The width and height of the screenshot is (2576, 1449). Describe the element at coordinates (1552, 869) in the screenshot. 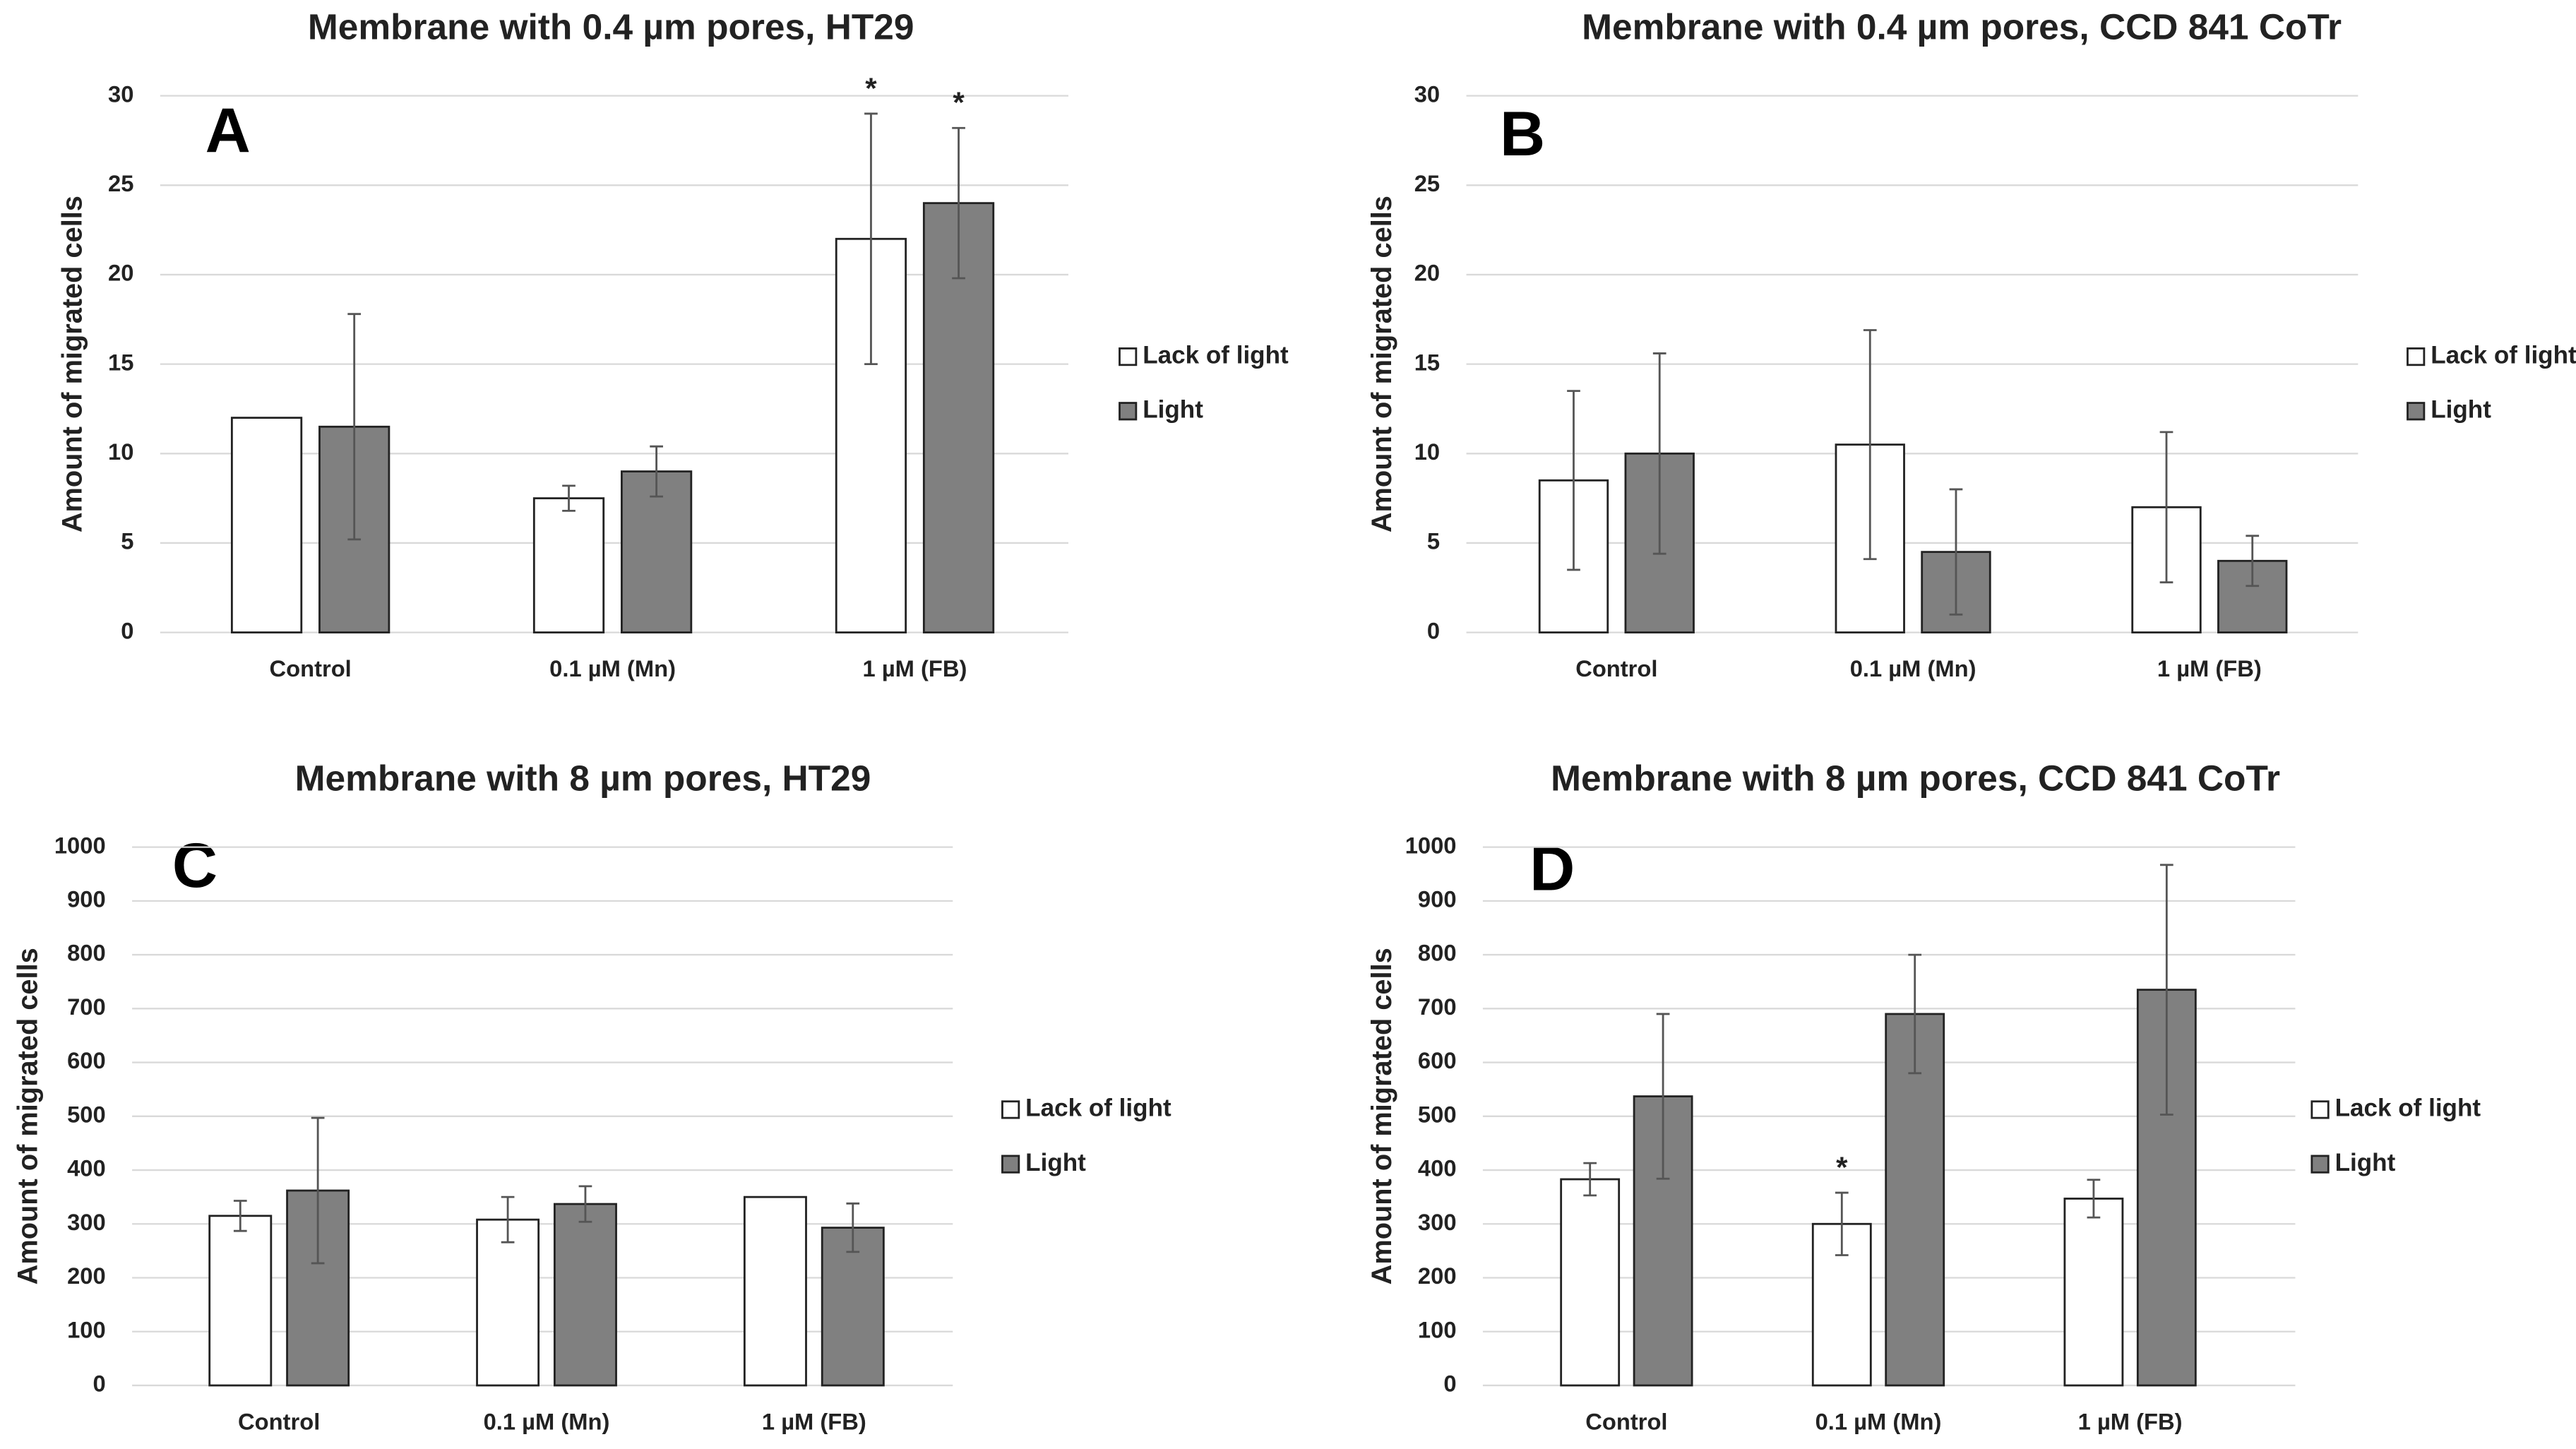

I see `panel-letter: D` at that location.